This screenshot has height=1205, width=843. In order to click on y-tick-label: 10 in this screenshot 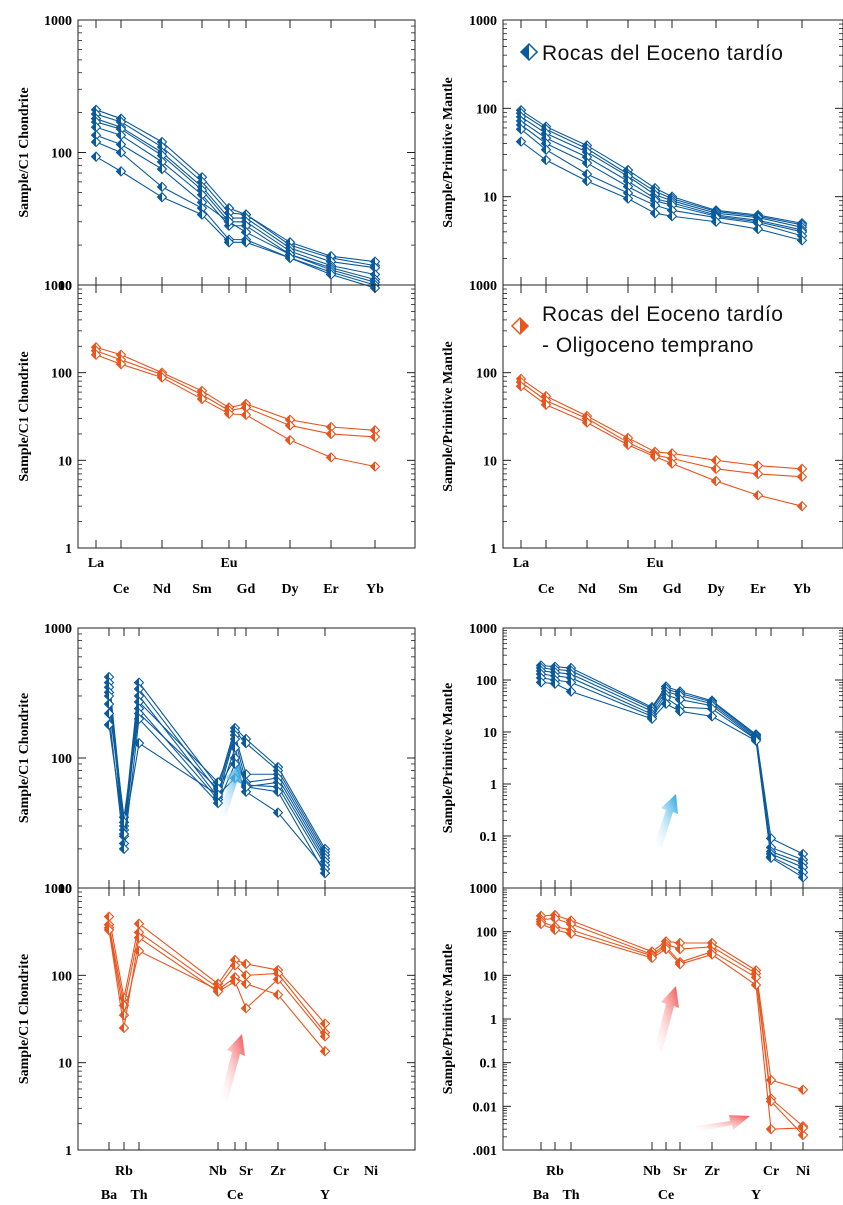, I will do `click(490, 733)`.